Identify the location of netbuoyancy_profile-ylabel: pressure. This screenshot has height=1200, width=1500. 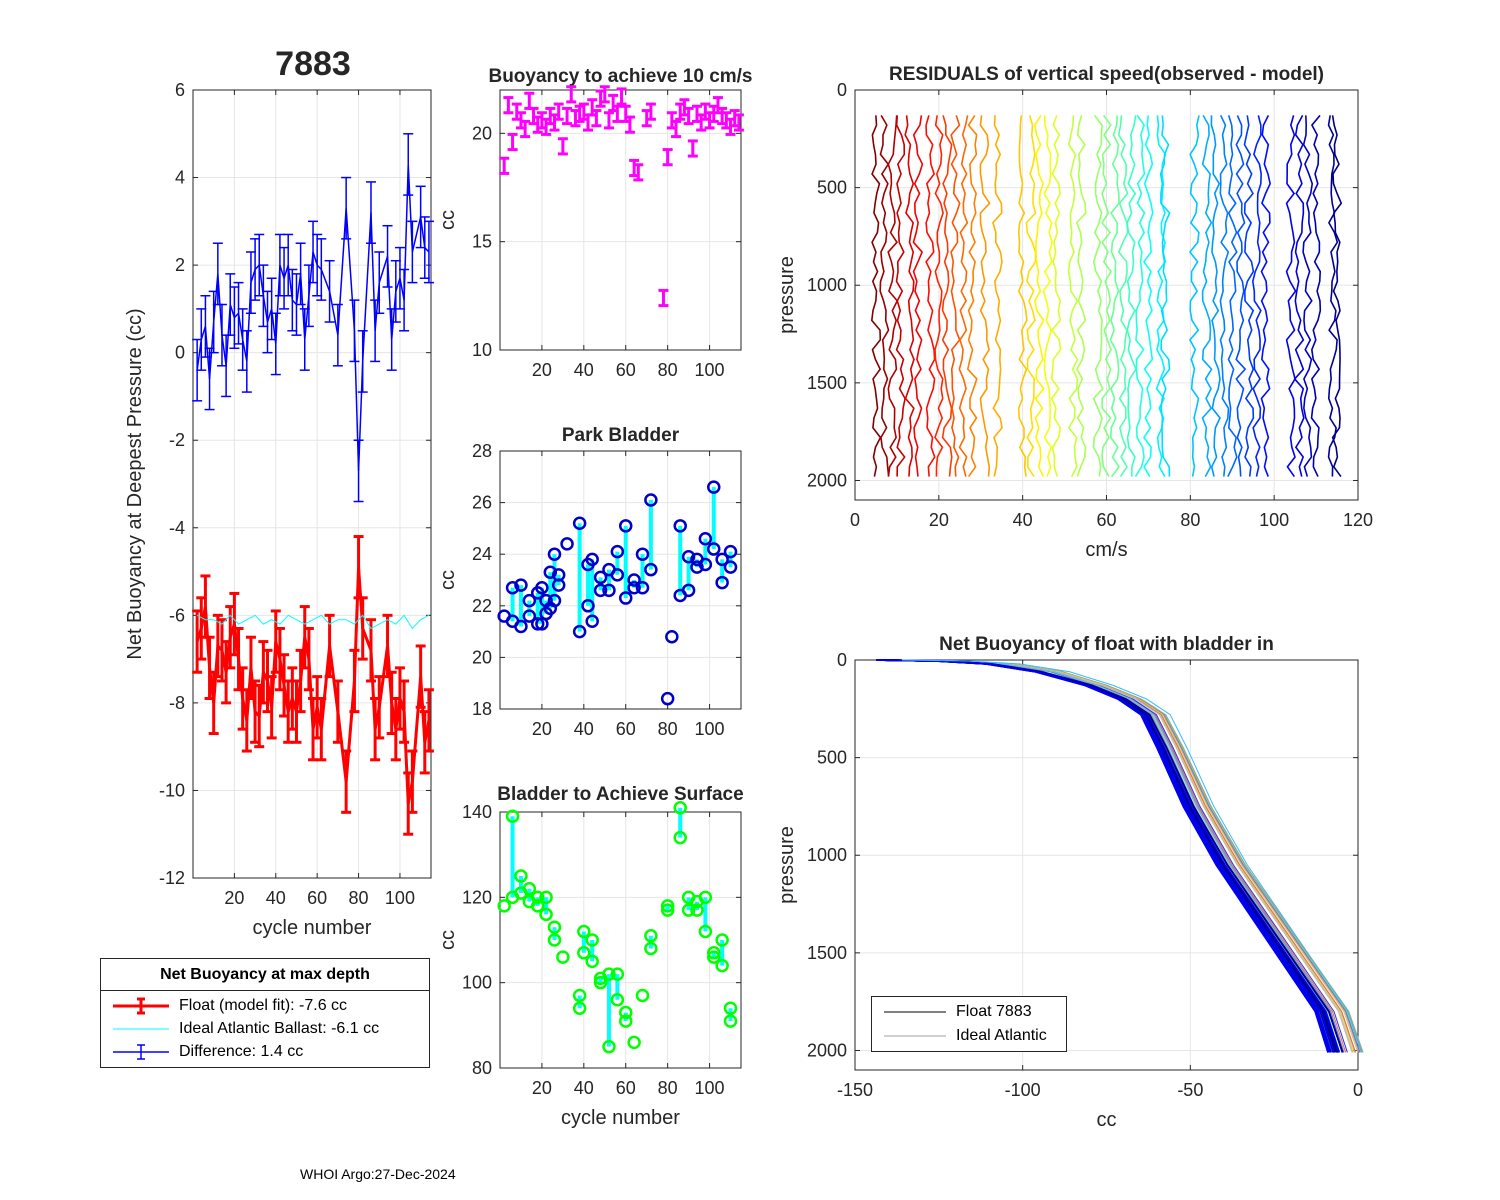
(787, 865).